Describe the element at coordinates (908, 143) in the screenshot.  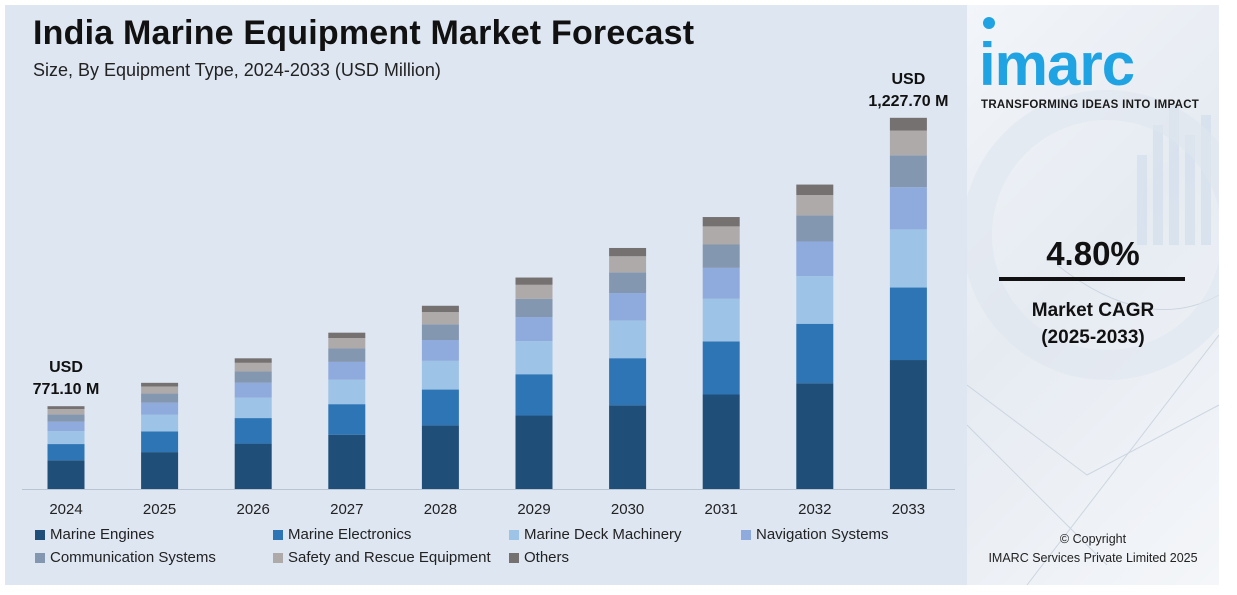
I see `bar-segment-2033-safety-and-rescue-equipment` at that location.